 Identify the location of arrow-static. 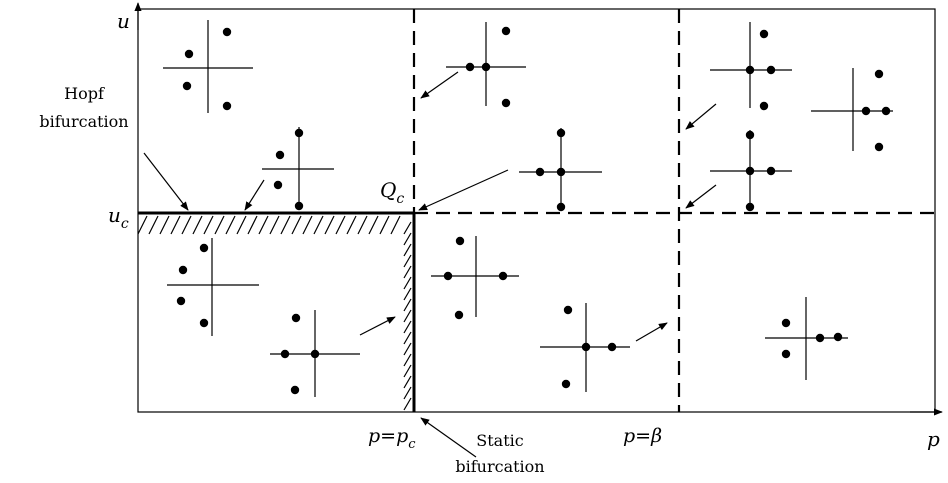
(448, 437).